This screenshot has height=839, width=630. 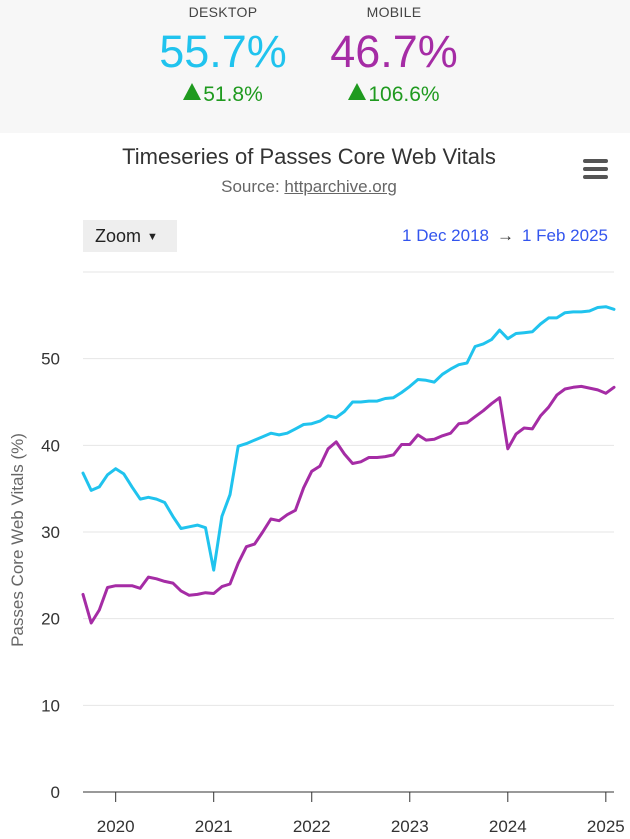 What do you see at coordinates (253, 186) in the screenshot?
I see `source-prefix: Source:` at bounding box center [253, 186].